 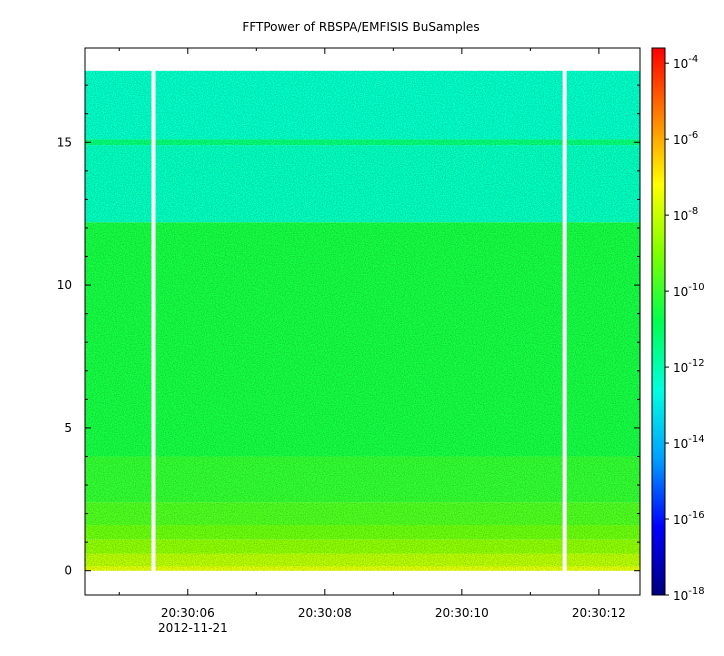 I want to click on x-tick-label: 20:30:10, so click(x=462, y=613).